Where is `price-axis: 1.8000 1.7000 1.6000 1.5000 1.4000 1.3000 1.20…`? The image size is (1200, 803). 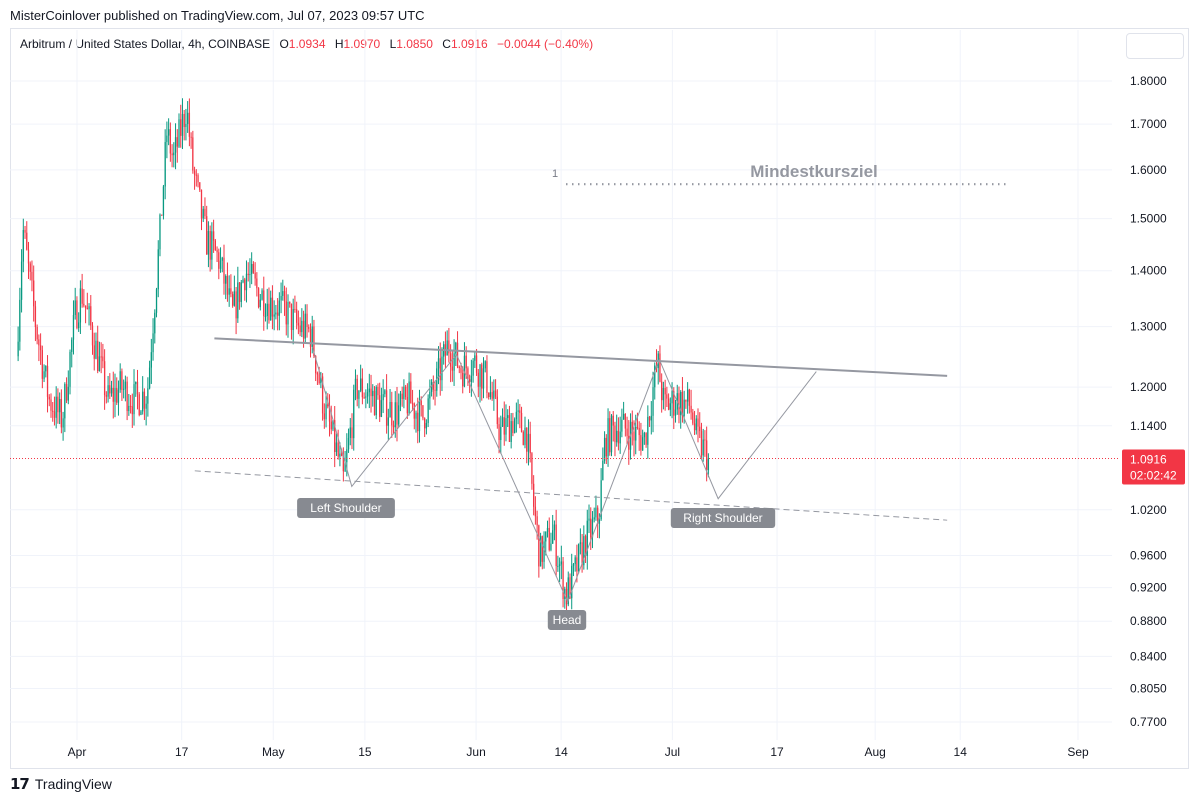 price-axis: 1.8000 1.7000 1.6000 1.5000 1.4000 1.3000 1.20… is located at coordinates (1148, 401).